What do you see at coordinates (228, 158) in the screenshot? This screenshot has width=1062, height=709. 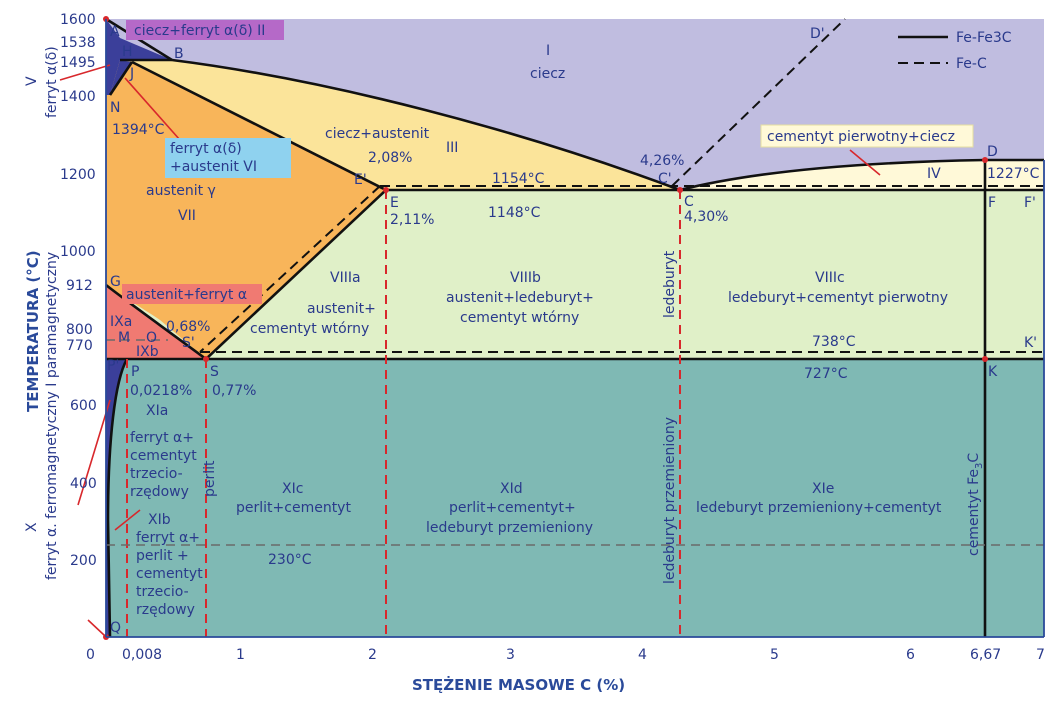 I see `label-box-vi` at bounding box center [228, 158].